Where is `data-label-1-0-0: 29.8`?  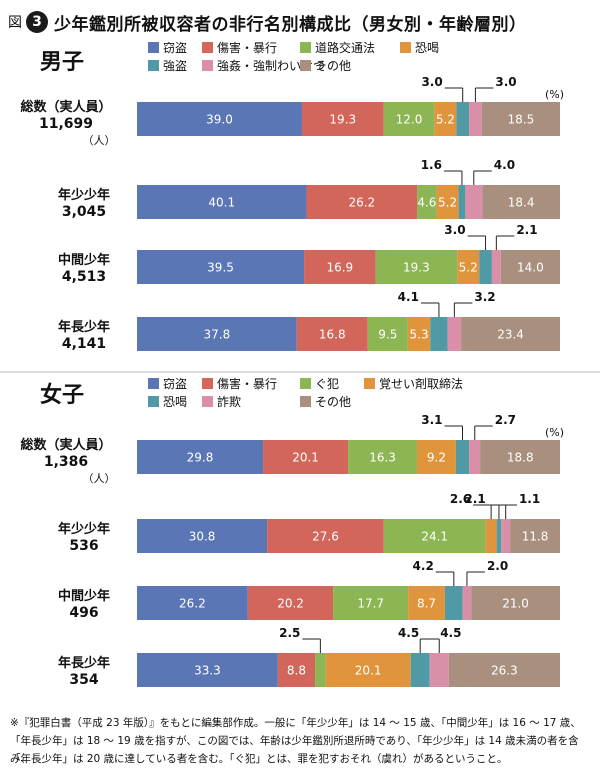
data-label-1-0-0: 29.8 is located at coordinates (200, 458).